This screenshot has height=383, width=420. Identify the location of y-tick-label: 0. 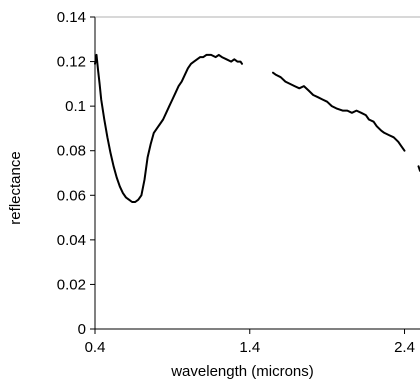
(82, 329).